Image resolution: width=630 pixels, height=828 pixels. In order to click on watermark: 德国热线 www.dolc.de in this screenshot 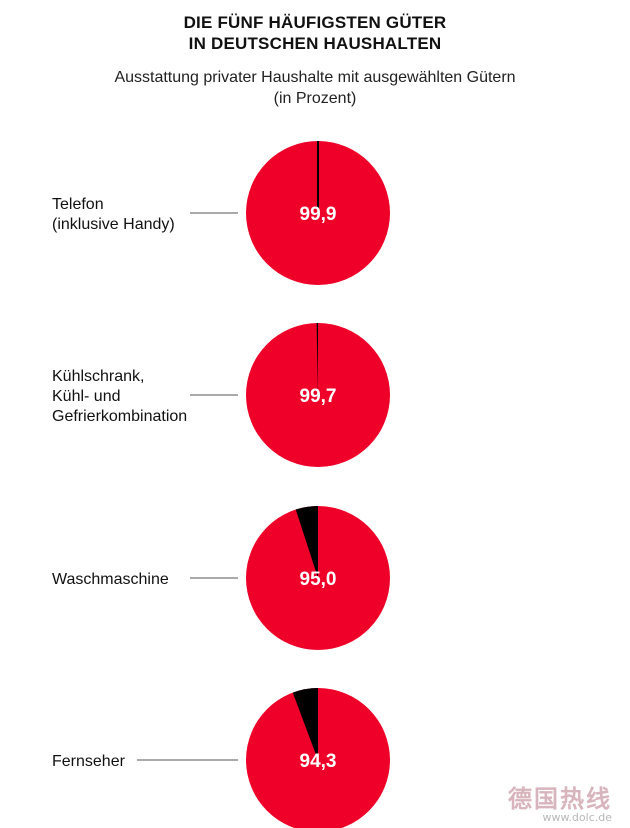, I will do `click(560, 805)`.